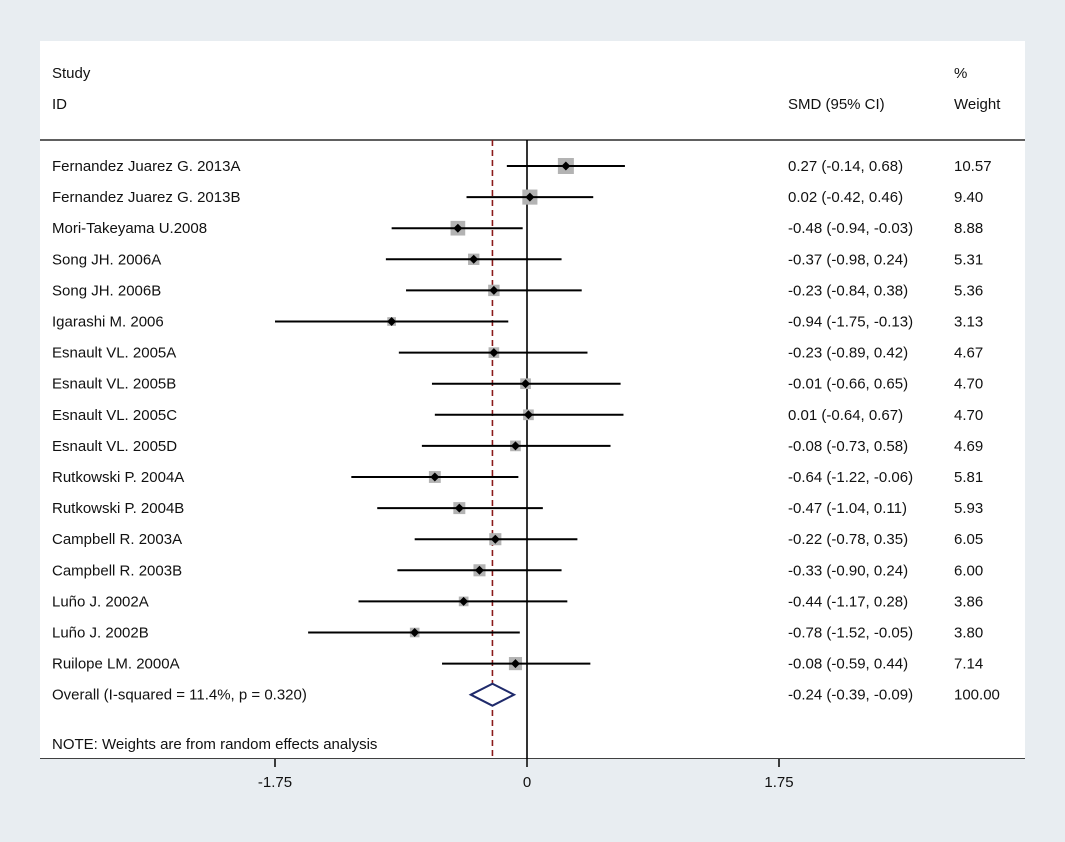 The width and height of the screenshot is (1065, 842). I want to click on study-label: Igarashi M. 2006, so click(108, 322).